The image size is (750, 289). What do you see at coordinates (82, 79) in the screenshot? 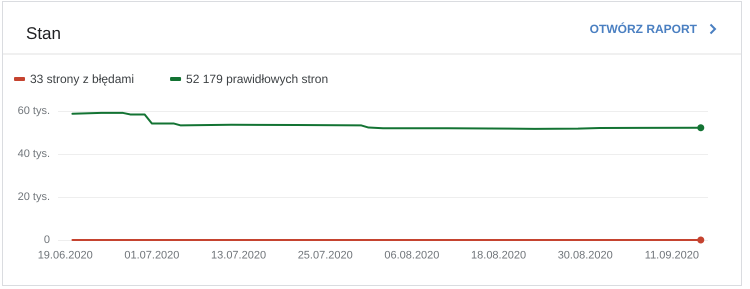
I see `legend-label: 33 strony z błędami` at bounding box center [82, 79].